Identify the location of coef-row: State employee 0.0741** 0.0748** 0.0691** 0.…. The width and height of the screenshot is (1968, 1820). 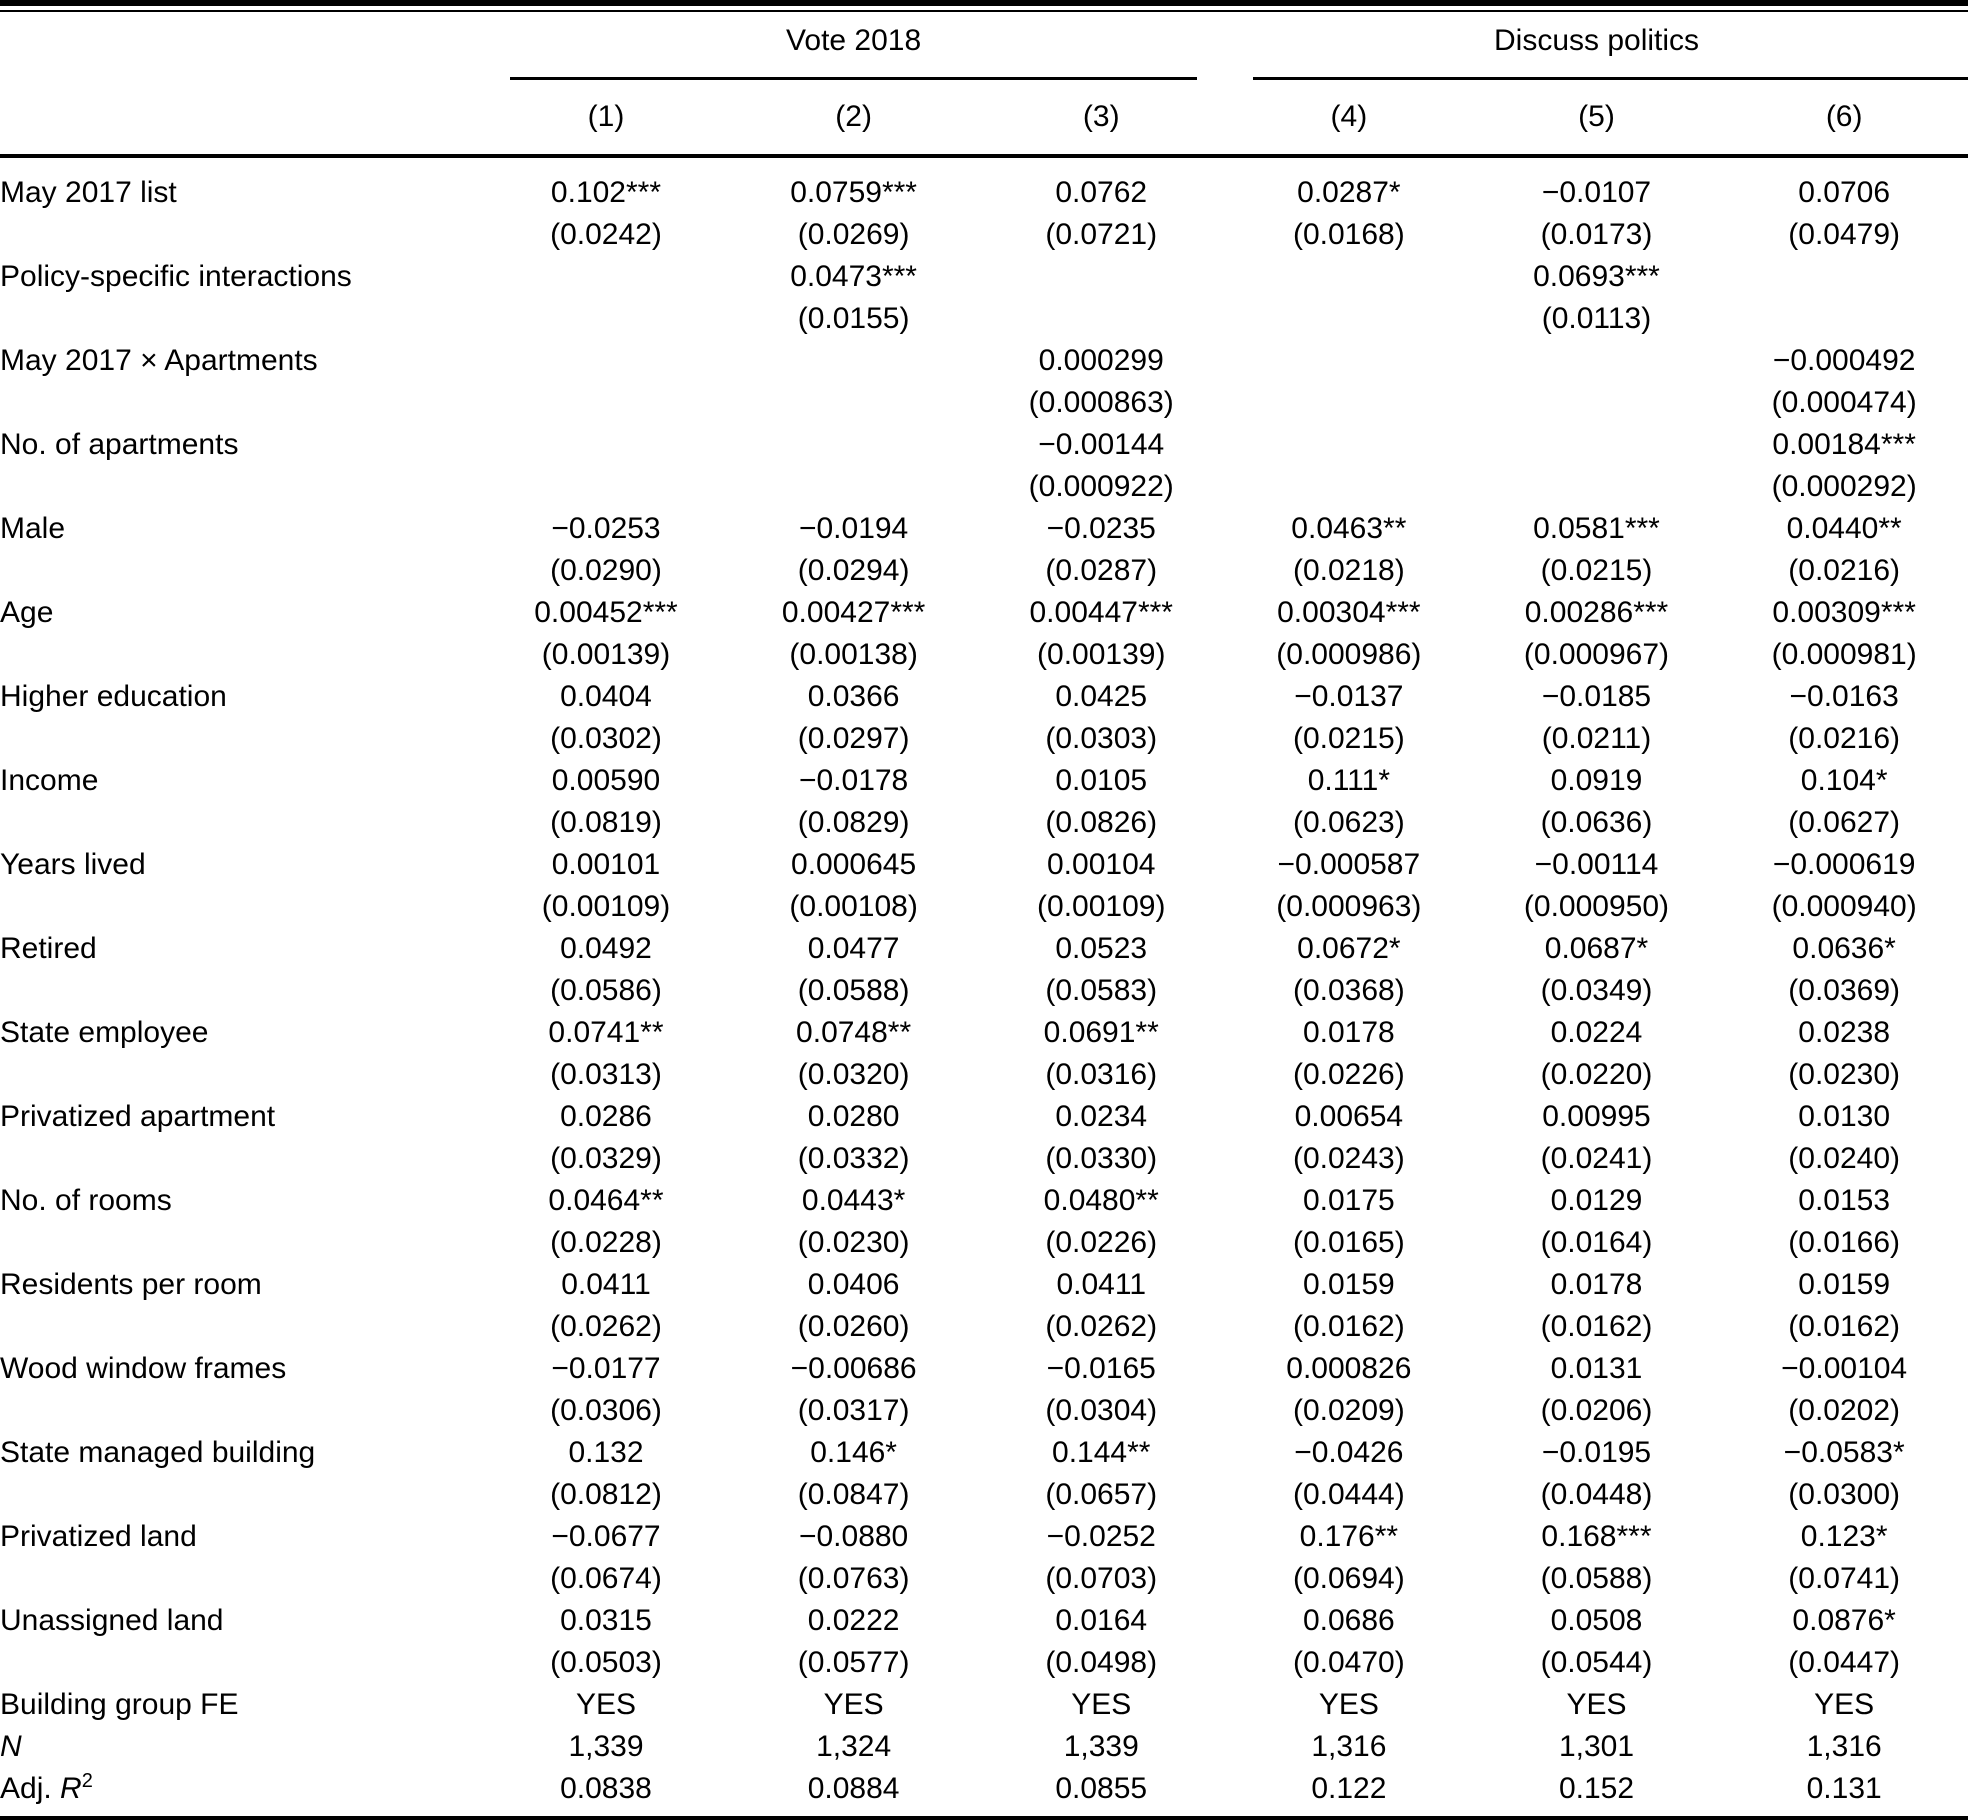
(984, 1033).